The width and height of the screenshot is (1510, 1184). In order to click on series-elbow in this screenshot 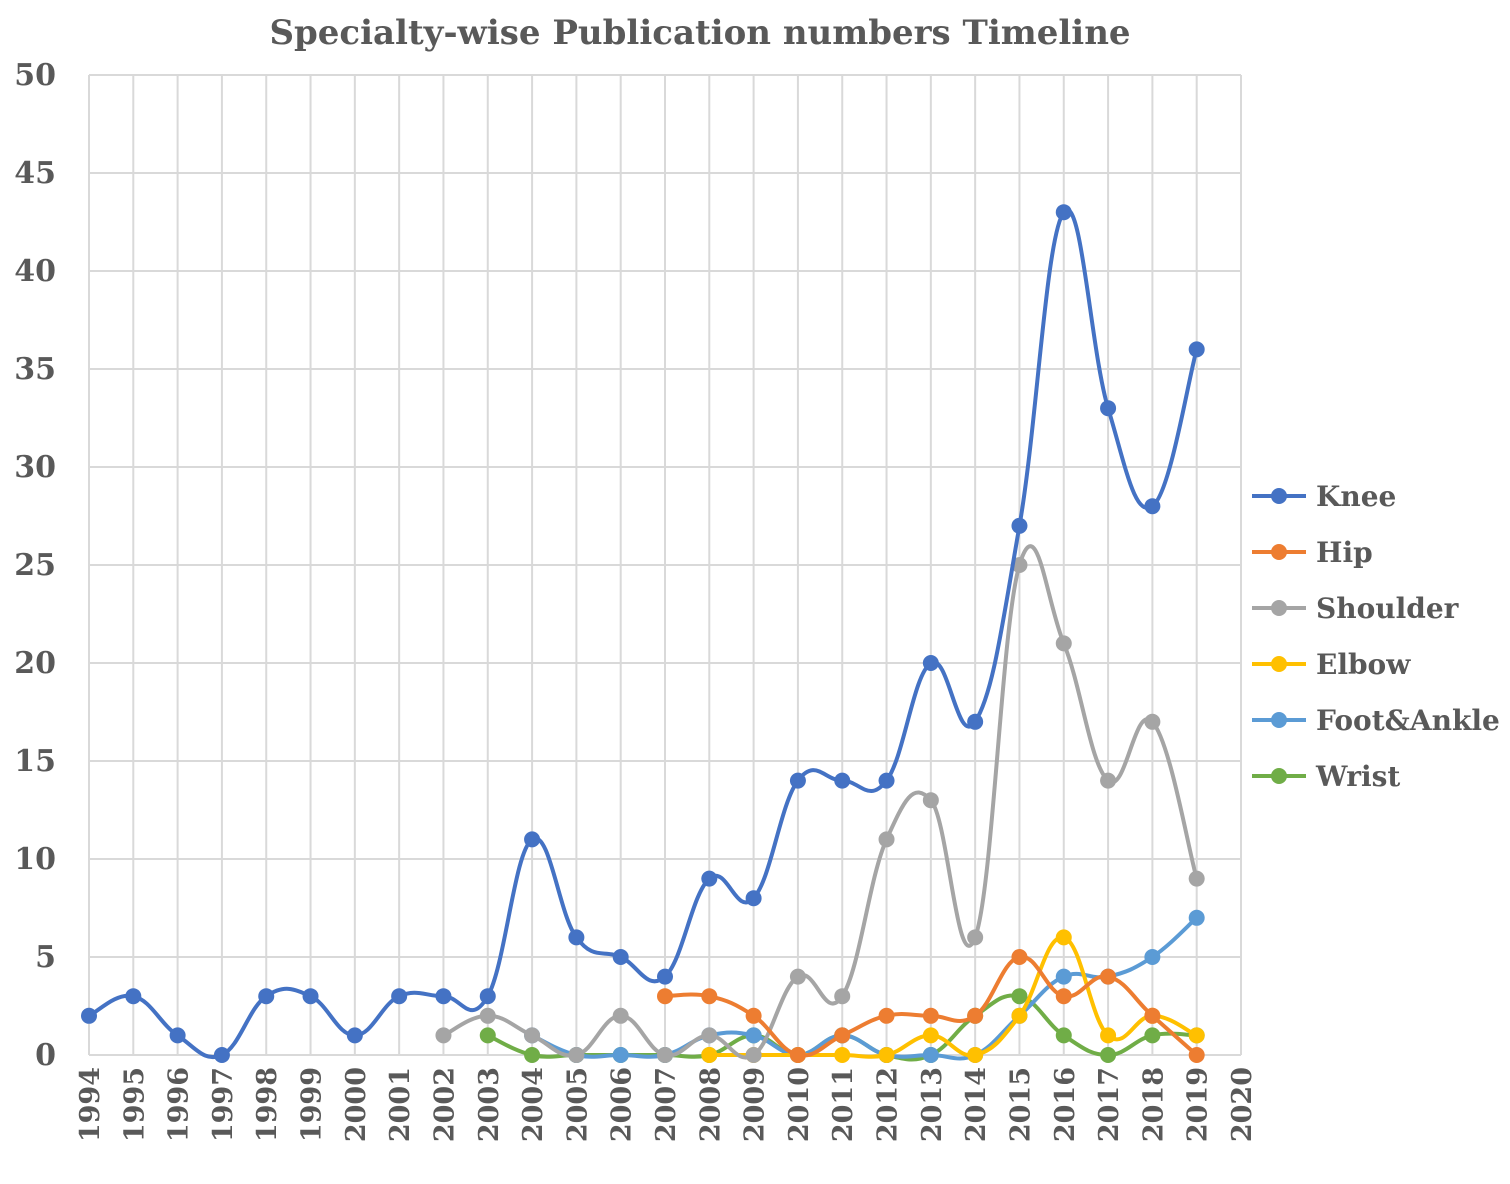, I will do `click(953, 996)`.